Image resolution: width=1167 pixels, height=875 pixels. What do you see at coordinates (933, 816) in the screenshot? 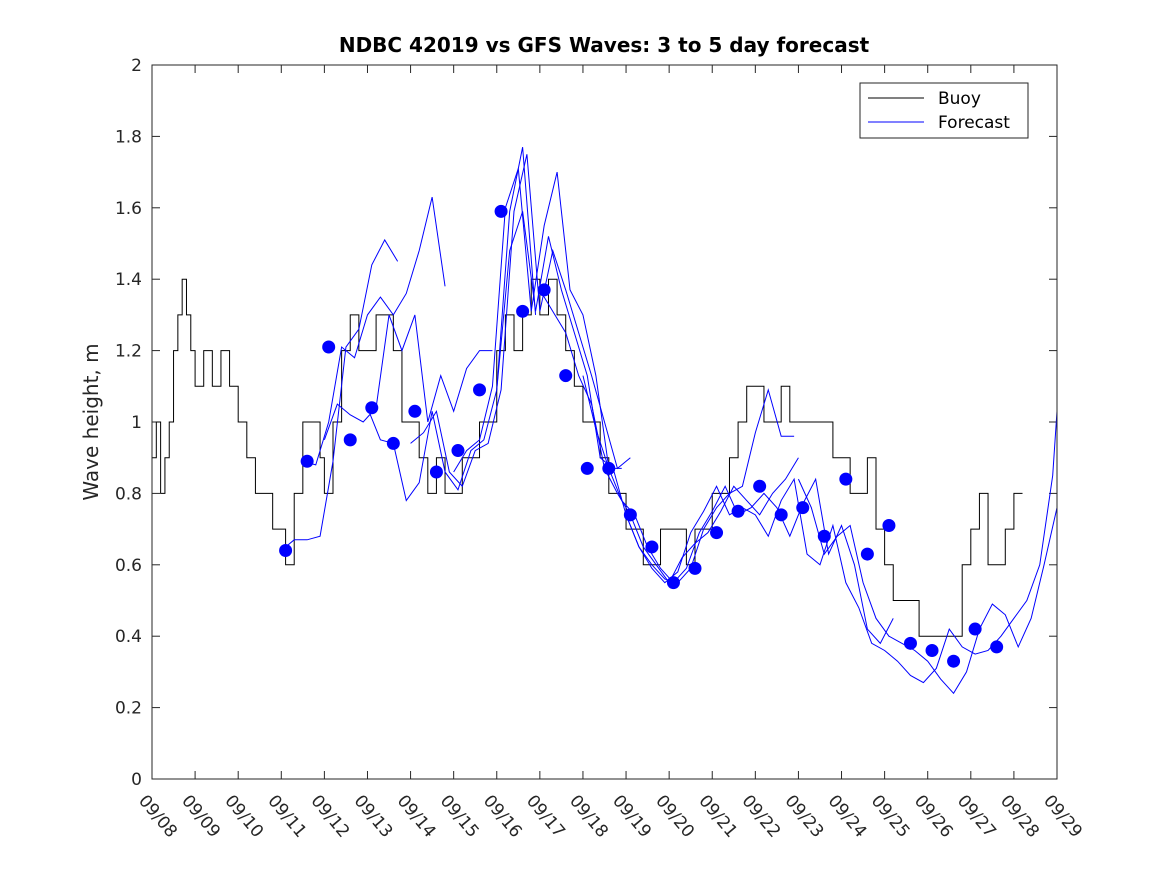
I see `x-tick-label: 09/26` at bounding box center [933, 816].